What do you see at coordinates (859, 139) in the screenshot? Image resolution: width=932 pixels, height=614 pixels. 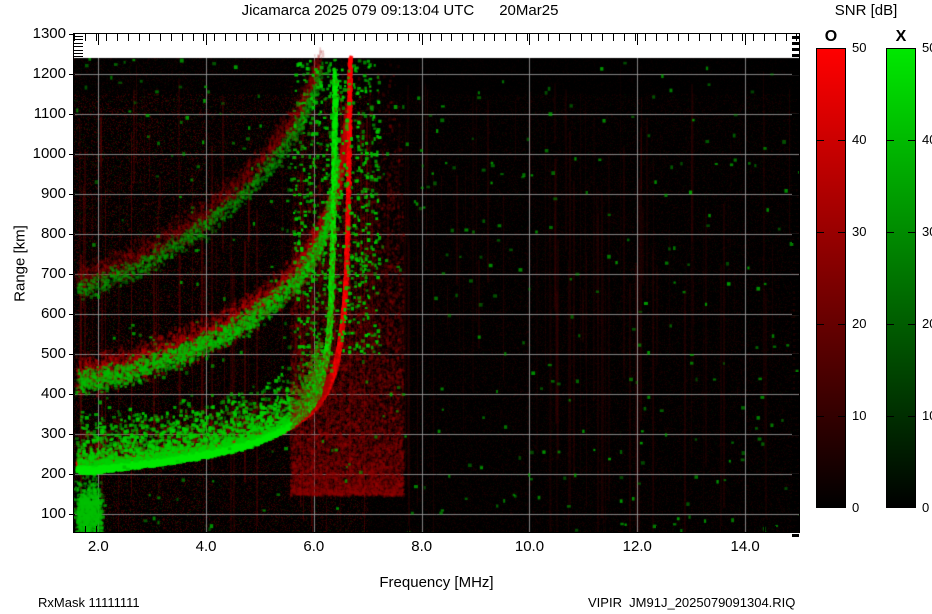 I see `colorbar-o-tick-label: 40` at bounding box center [859, 139].